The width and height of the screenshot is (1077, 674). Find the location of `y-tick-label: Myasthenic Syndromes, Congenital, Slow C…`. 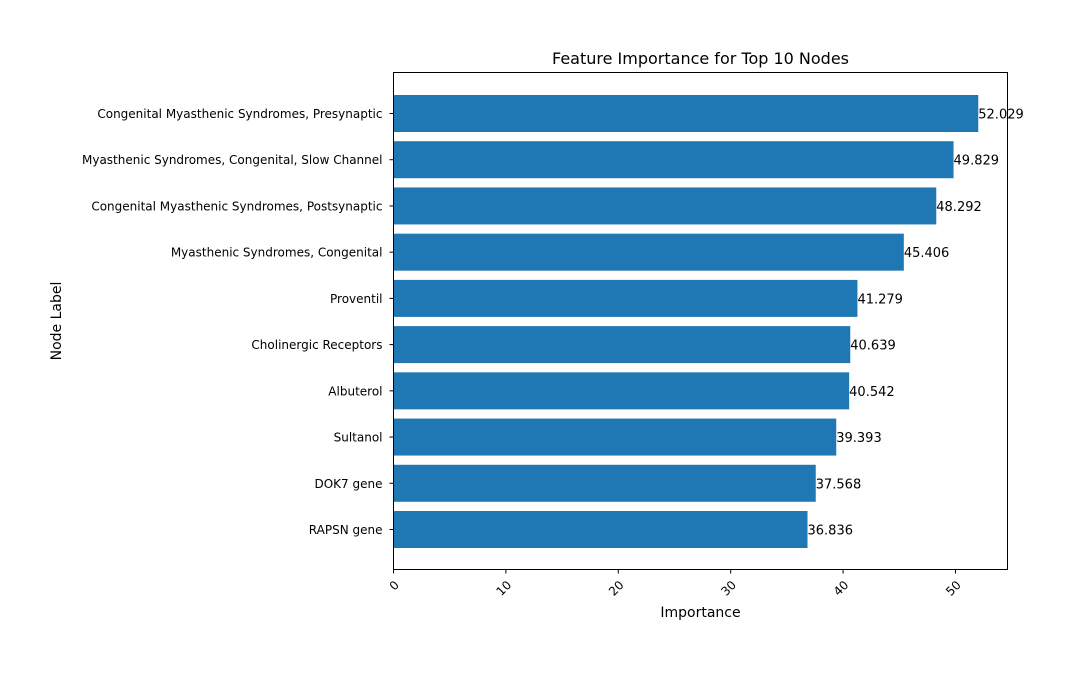

y-tick-label: Myasthenic Syndromes, Congenital, Slow C… is located at coordinates (232, 160).